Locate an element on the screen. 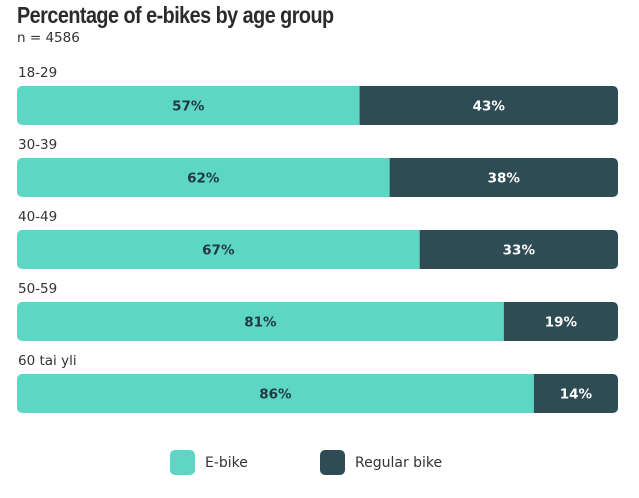  category-label: 40-49 is located at coordinates (37, 217).